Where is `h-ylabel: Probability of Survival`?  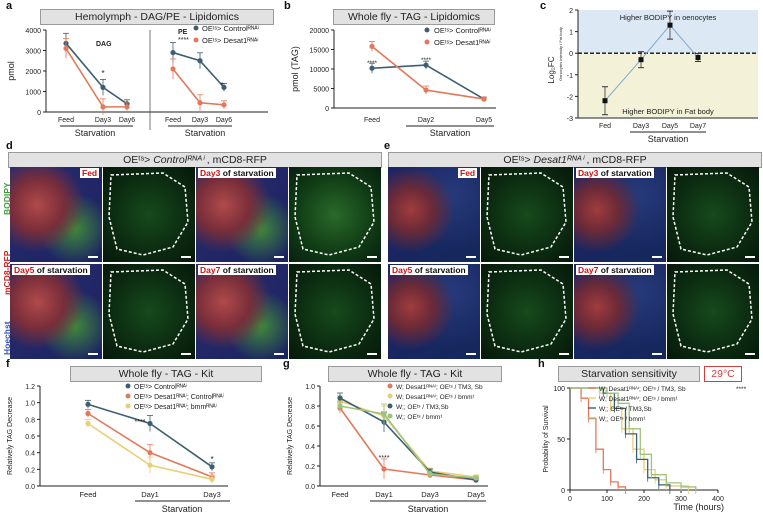
h-ylabel: Probability of Survival is located at coordinates (546, 439).